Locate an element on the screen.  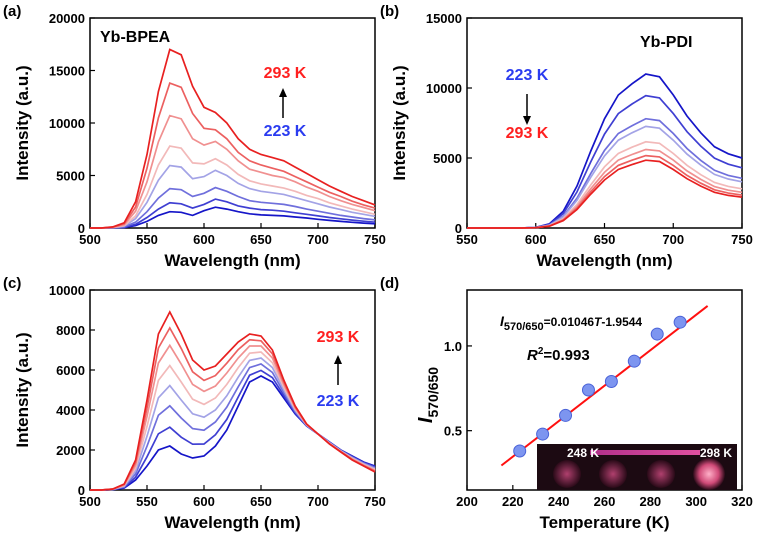
y-axis-title: I570/650 is located at coordinates (428, 395).